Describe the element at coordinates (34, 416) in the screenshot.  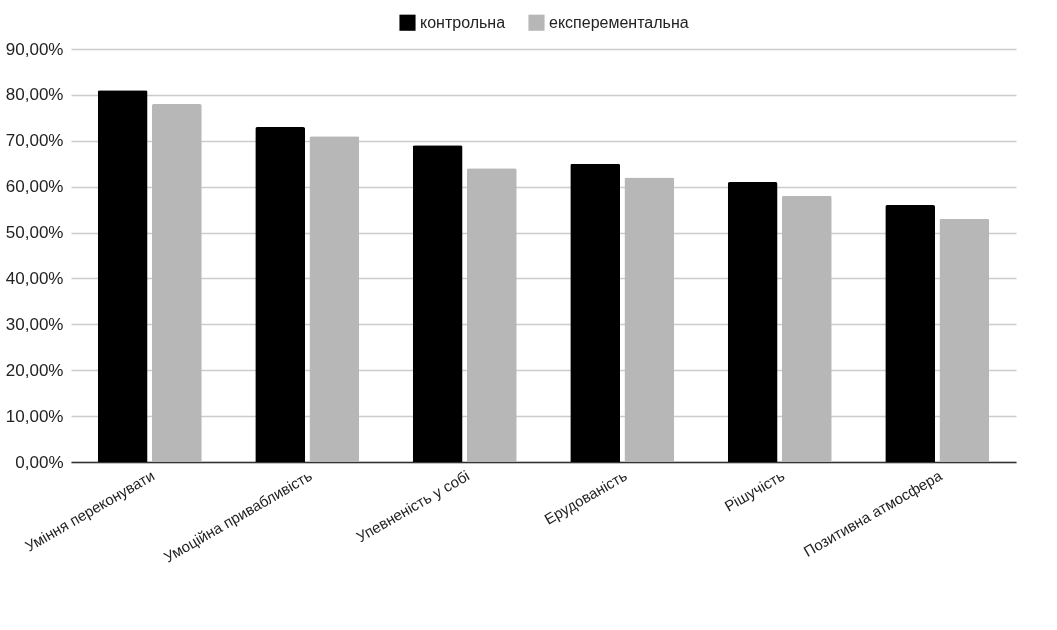
I see `y-tick-label: 10,00%` at that location.